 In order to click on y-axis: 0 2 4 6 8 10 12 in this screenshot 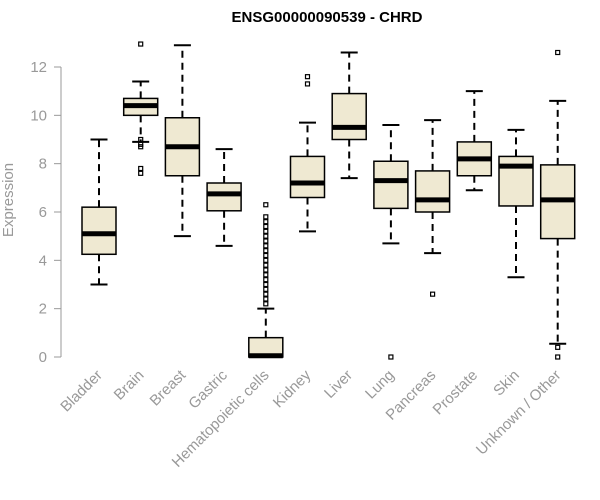, I will do `click(46, 212)`.